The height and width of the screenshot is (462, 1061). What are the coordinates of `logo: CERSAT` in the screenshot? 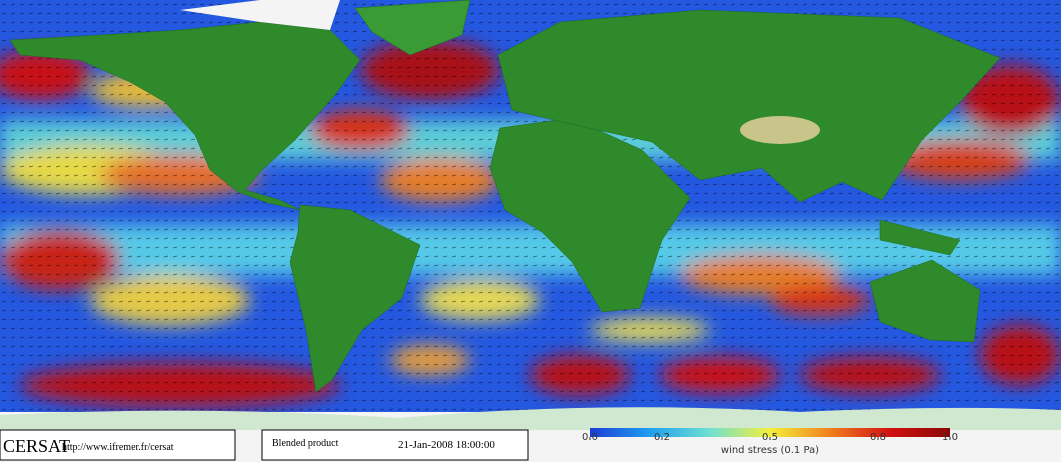 It's located at (36, 446).